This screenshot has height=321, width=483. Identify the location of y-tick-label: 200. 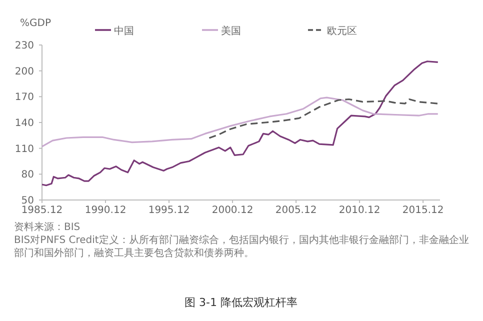
(24, 72).